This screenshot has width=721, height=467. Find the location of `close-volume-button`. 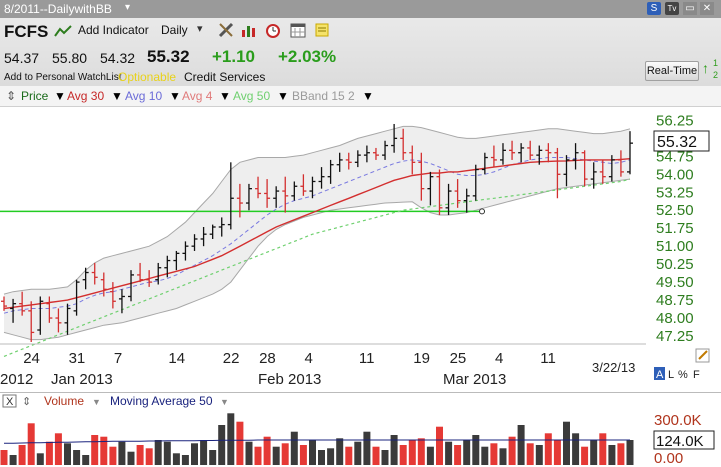

close-volume-button is located at coordinates (9, 401).